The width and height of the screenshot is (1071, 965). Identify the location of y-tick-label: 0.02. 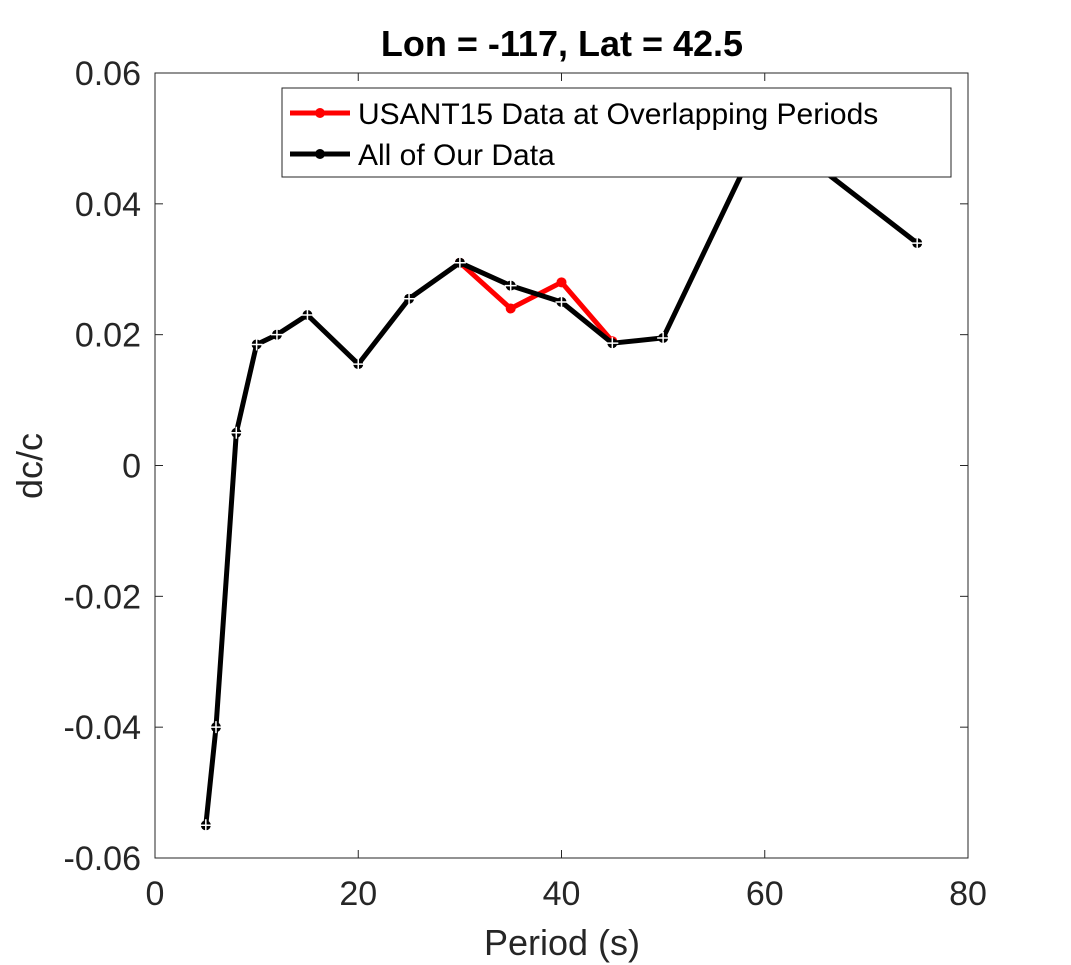
(108, 336).